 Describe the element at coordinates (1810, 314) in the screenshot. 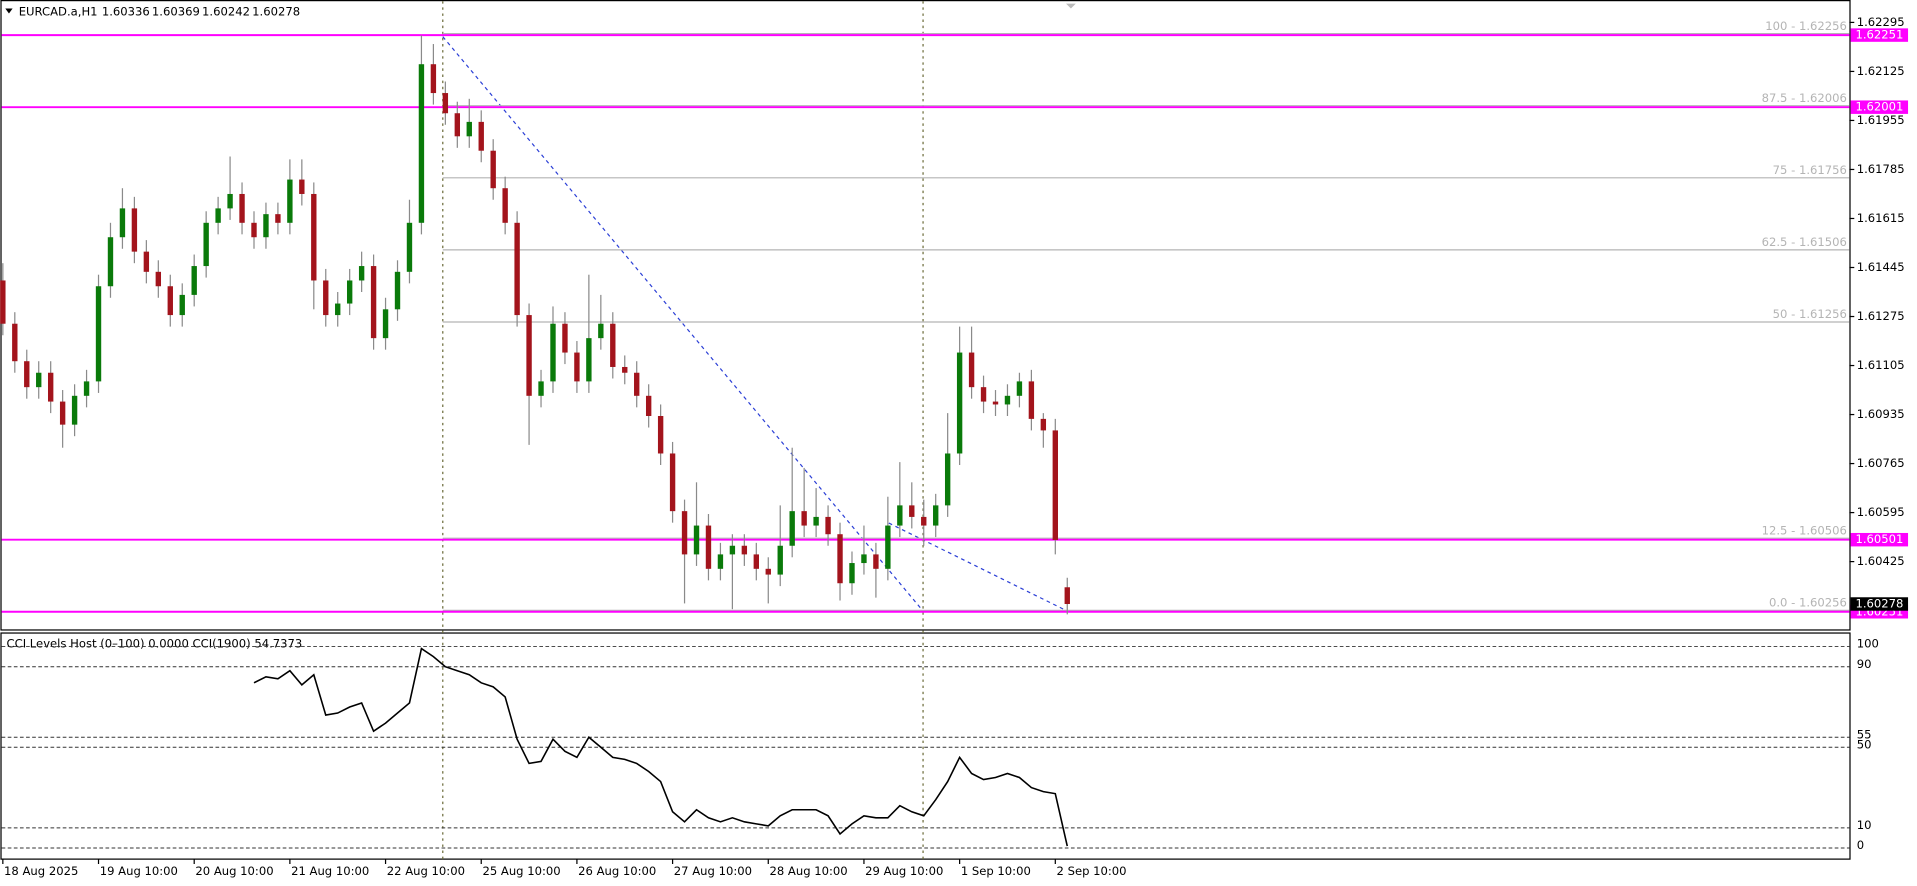

I see `fib-label: 50 - 1.61256` at that location.